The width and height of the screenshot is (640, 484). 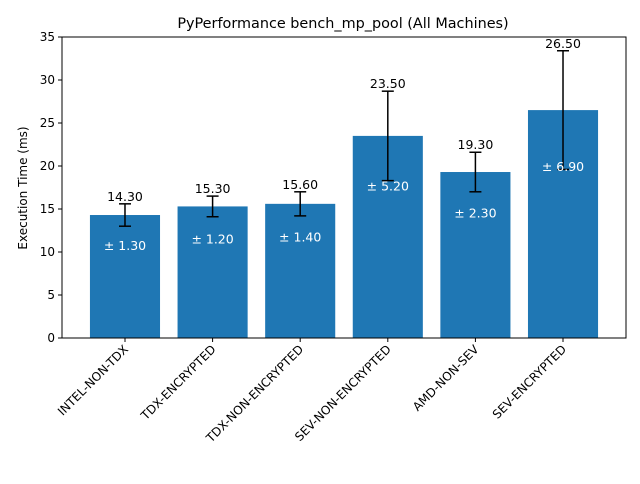 What do you see at coordinates (47, 166) in the screenshot?
I see `y-tick-label: 20` at bounding box center [47, 166].